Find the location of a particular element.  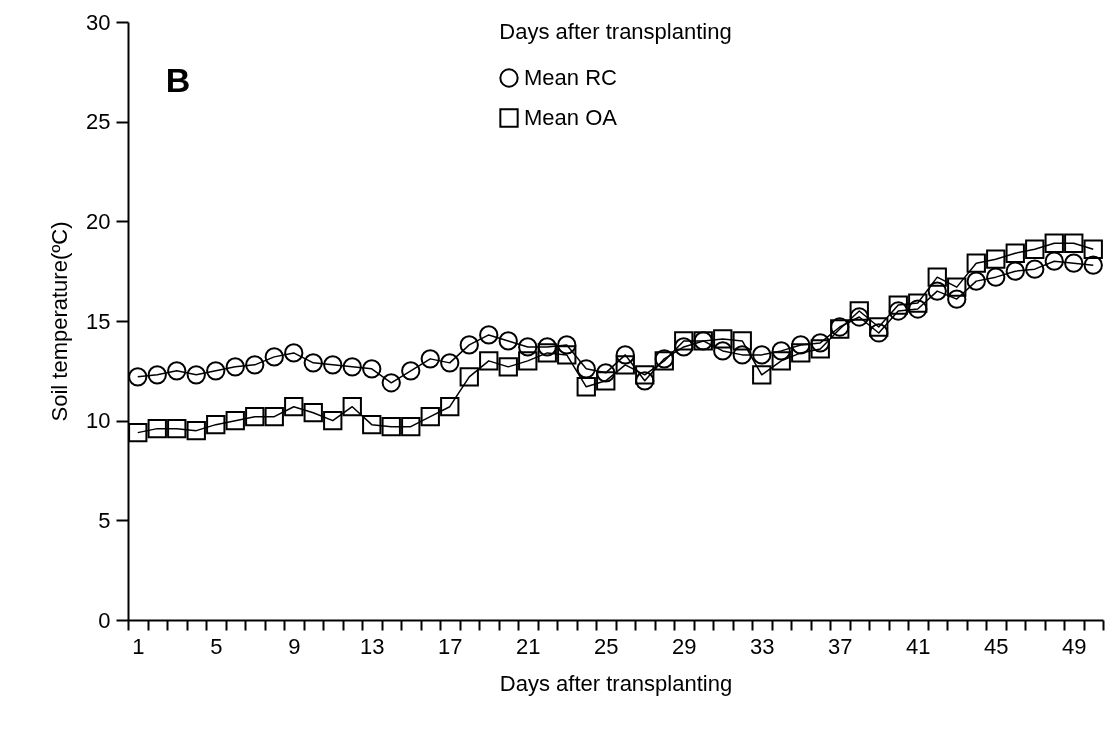

chart-title: Days after transplanting is located at coordinates (615, 31).